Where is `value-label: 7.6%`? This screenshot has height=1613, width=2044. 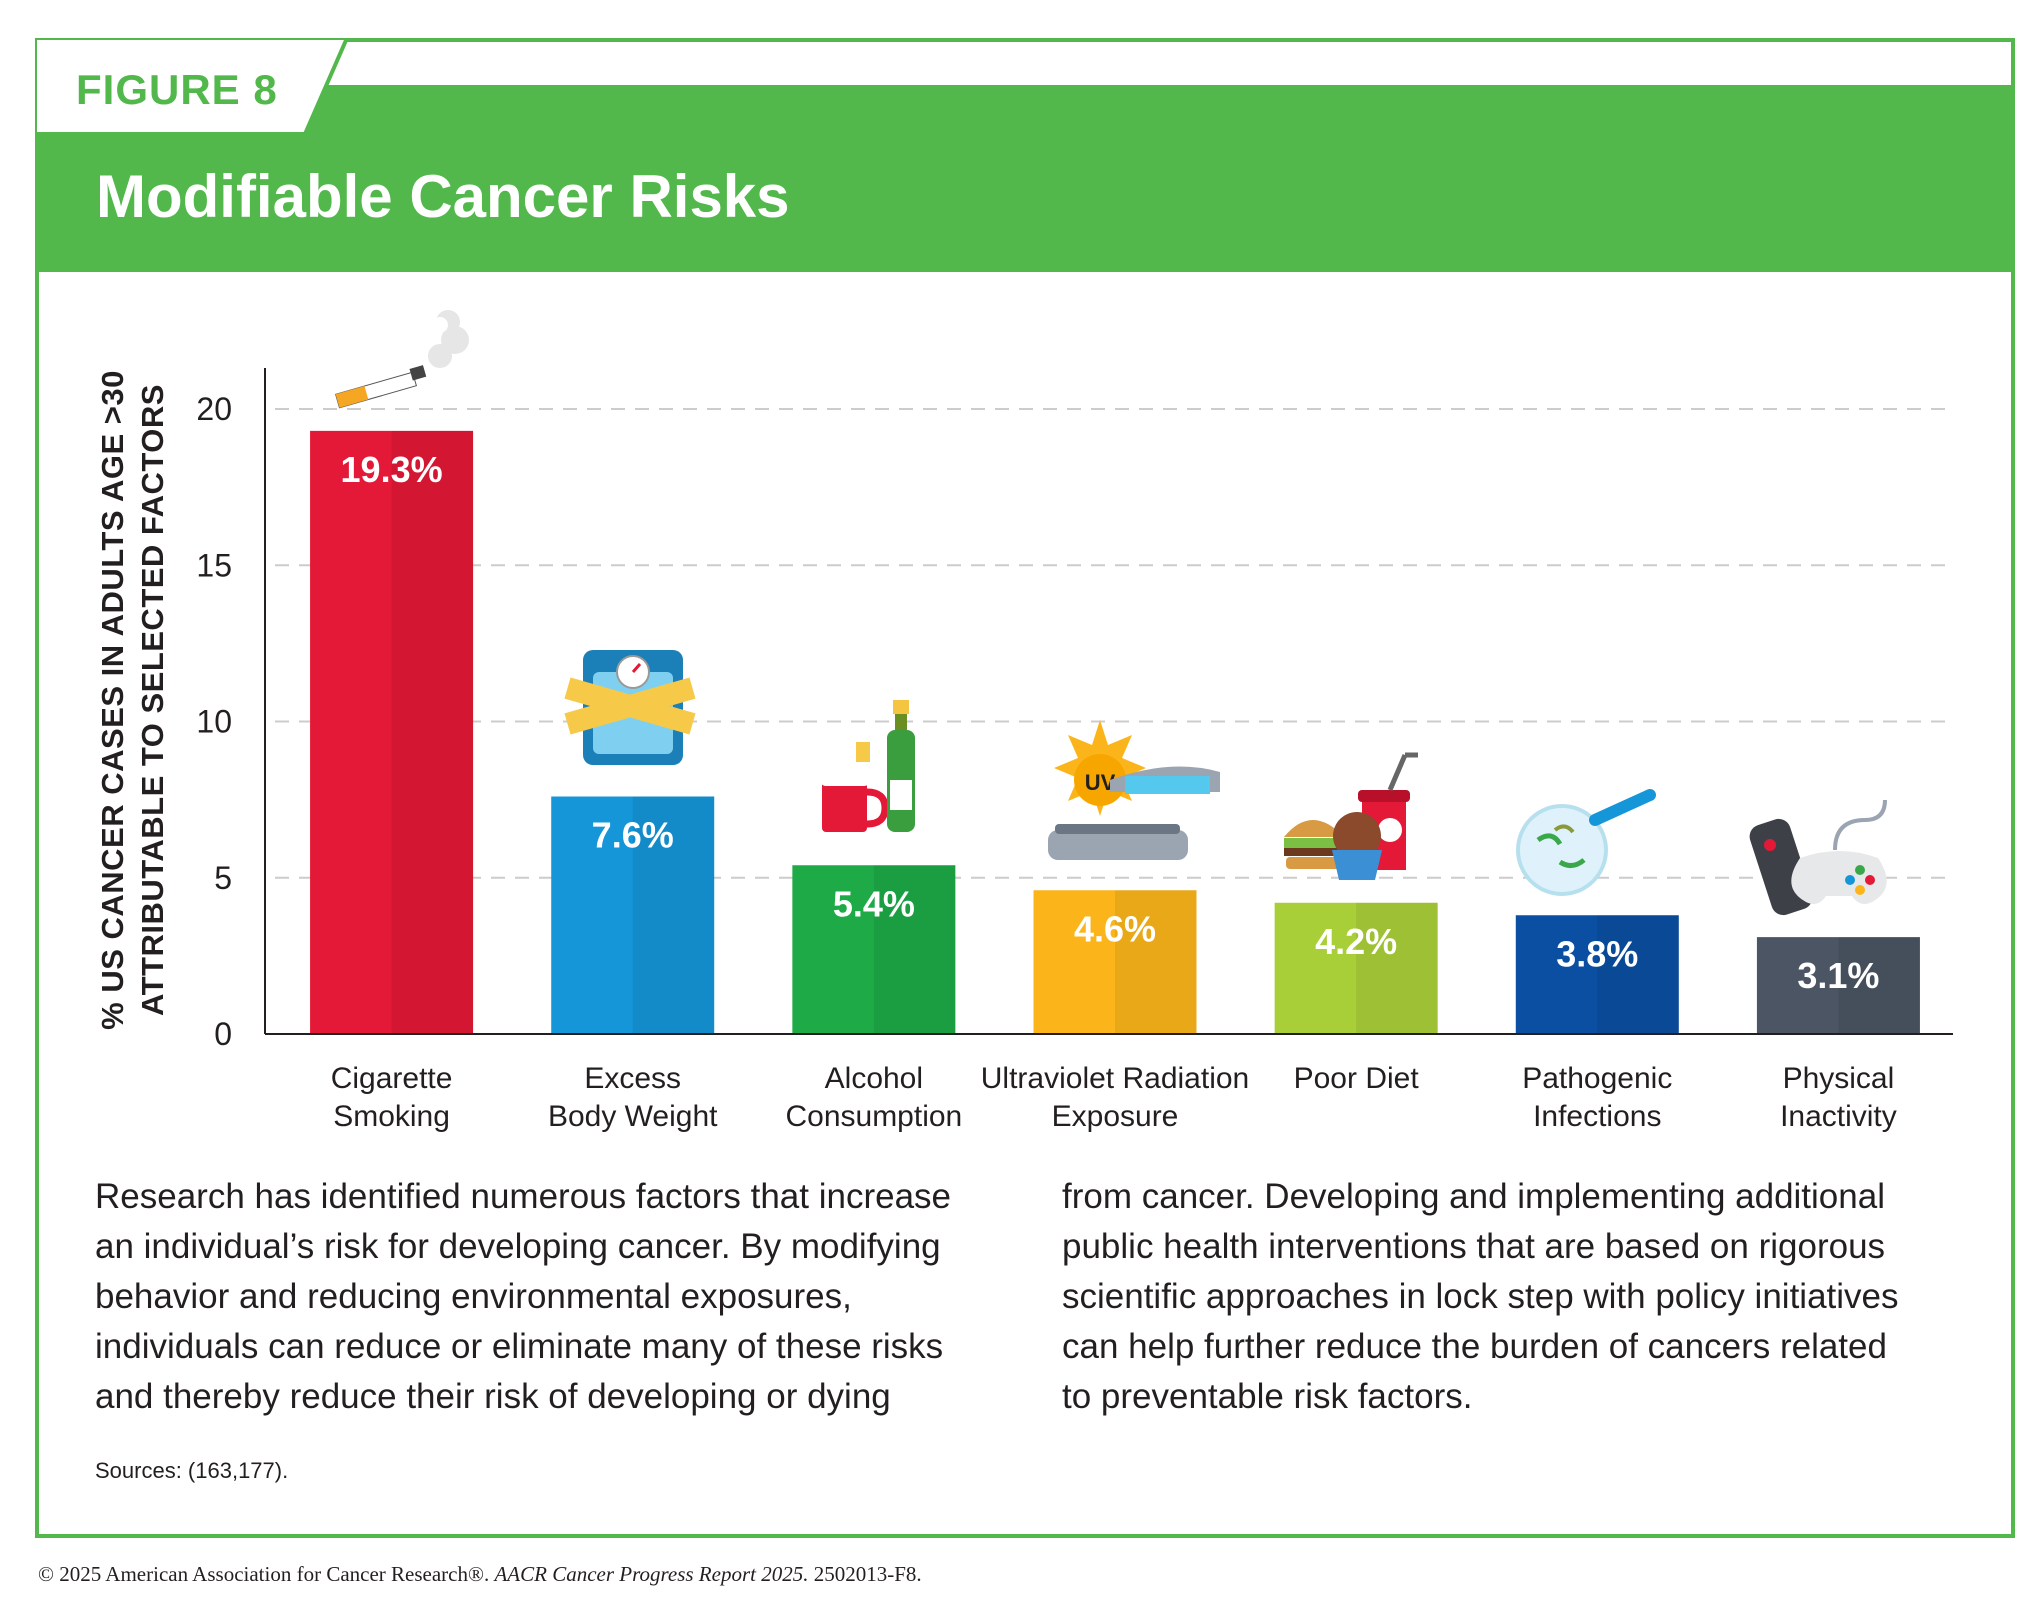 value-label: 7.6% is located at coordinates (633, 835).